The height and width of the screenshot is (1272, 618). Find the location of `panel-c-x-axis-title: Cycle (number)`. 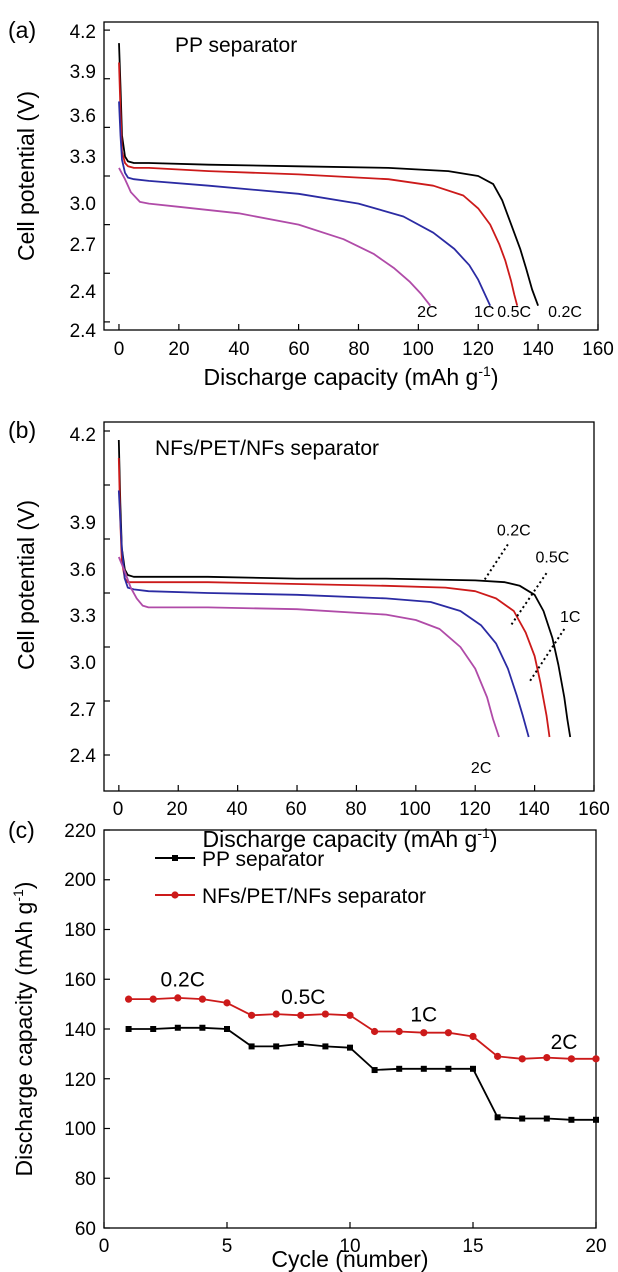

panel-c-x-axis-title: Cycle (number) is located at coordinates (349, 1259).